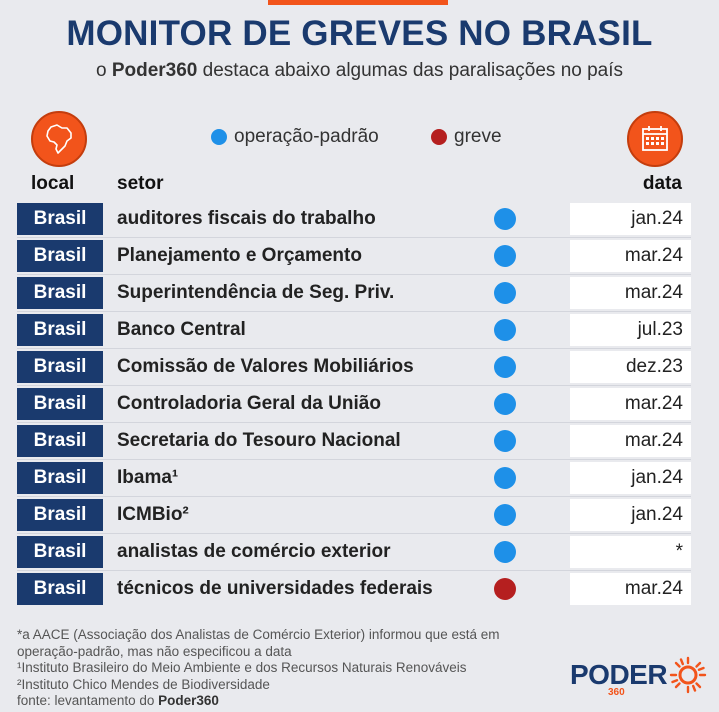 The height and width of the screenshot is (712, 719). Describe the element at coordinates (140, 183) in the screenshot. I see `column-header-setor: setor` at that location.